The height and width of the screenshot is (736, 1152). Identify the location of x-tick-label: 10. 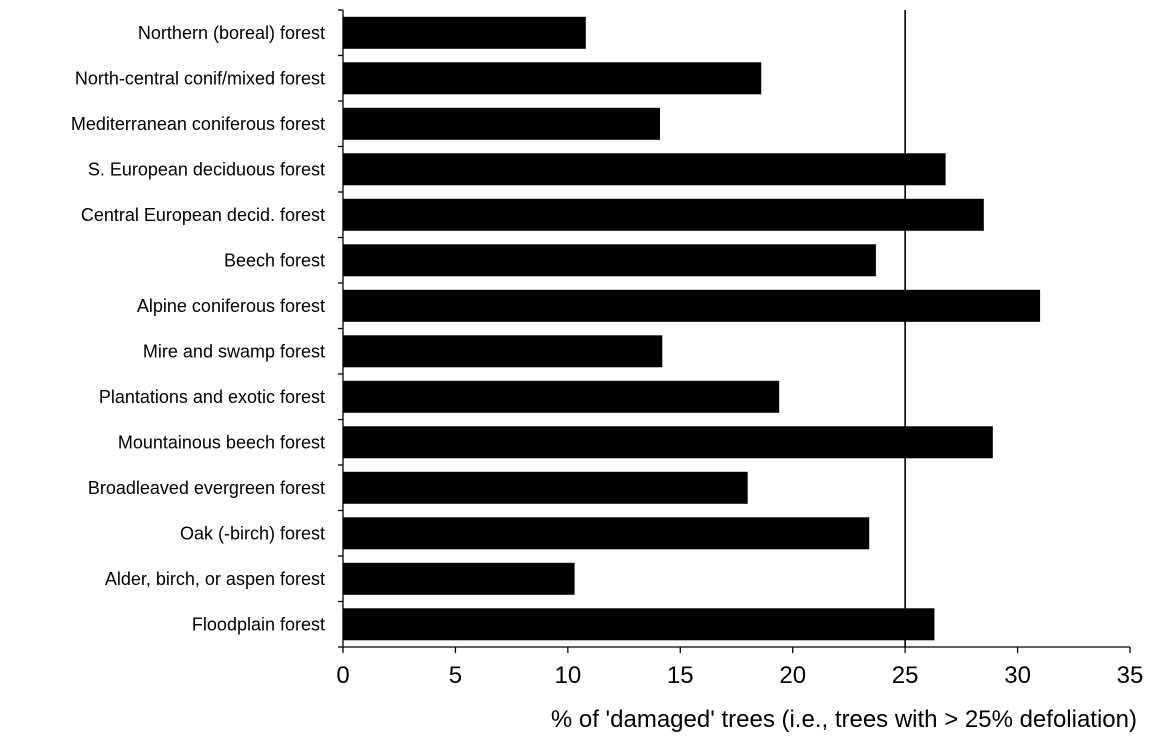
(568, 675).